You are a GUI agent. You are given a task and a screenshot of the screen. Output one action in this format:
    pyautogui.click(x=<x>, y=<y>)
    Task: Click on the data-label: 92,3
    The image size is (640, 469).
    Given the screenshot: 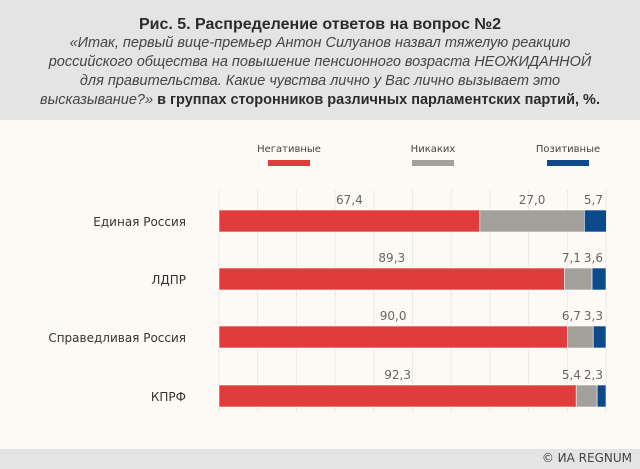 What is the action you would take?
    pyautogui.click(x=397, y=375)
    